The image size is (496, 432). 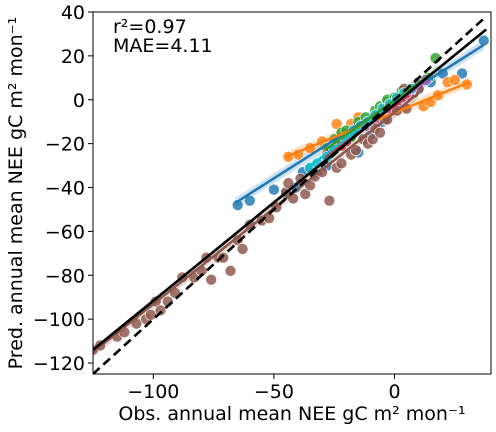 I want to click on y-tick-label: −120, so click(x=59, y=364).